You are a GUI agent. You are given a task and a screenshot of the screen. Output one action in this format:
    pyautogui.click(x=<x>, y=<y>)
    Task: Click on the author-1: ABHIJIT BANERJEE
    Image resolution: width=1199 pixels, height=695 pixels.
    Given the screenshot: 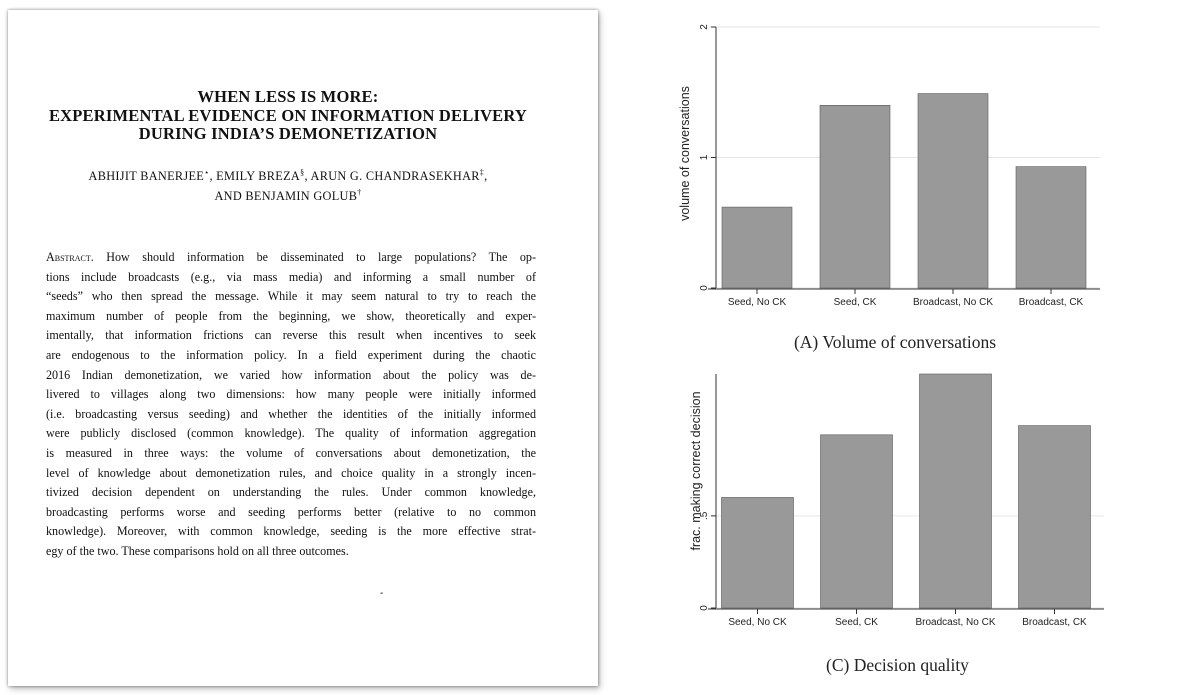 What is the action you would take?
    pyautogui.click(x=146, y=176)
    